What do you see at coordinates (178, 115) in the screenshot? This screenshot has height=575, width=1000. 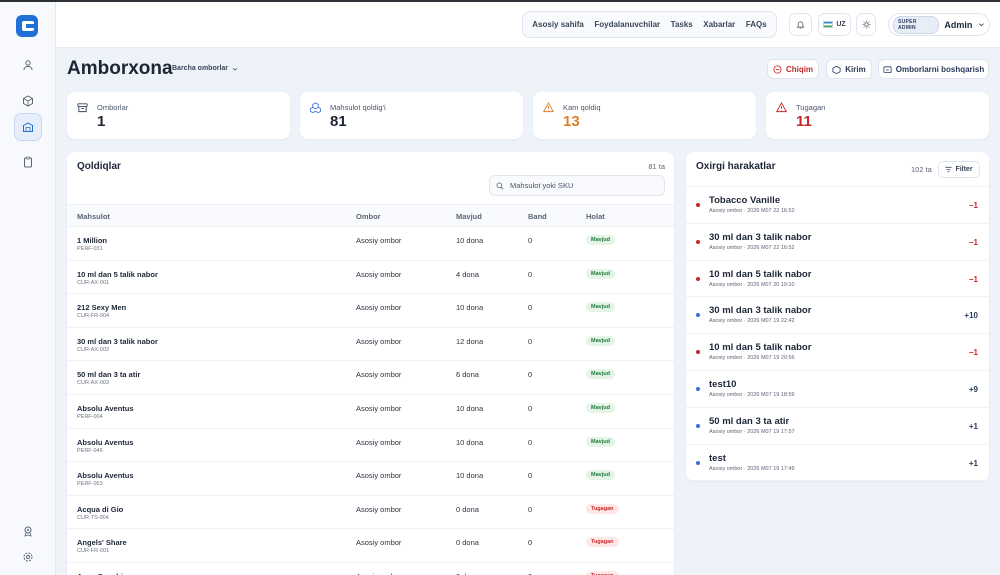 I see `stat-card-warehouses: Omborlar 1` at bounding box center [178, 115].